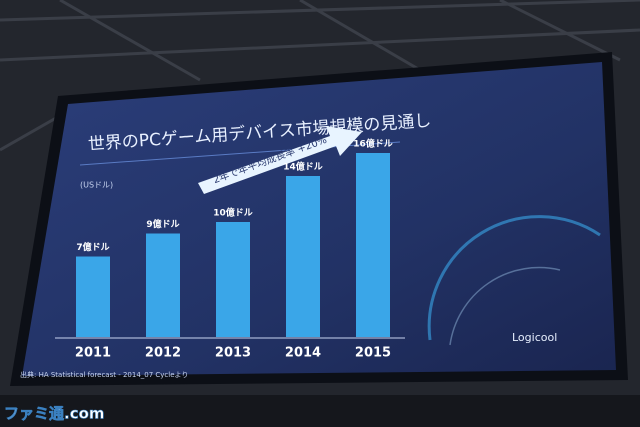 The image size is (640, 427). What do you see at coordinates (303, 167) in the screenshot?
I see `value-label: 14億ドル` at bounding box center [303, 167].